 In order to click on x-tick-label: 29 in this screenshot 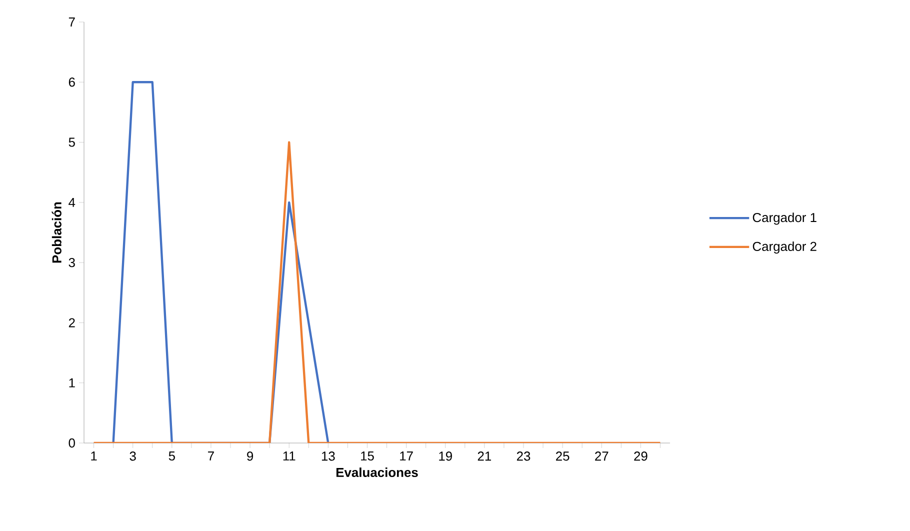, I will do `click(641, 456)`.